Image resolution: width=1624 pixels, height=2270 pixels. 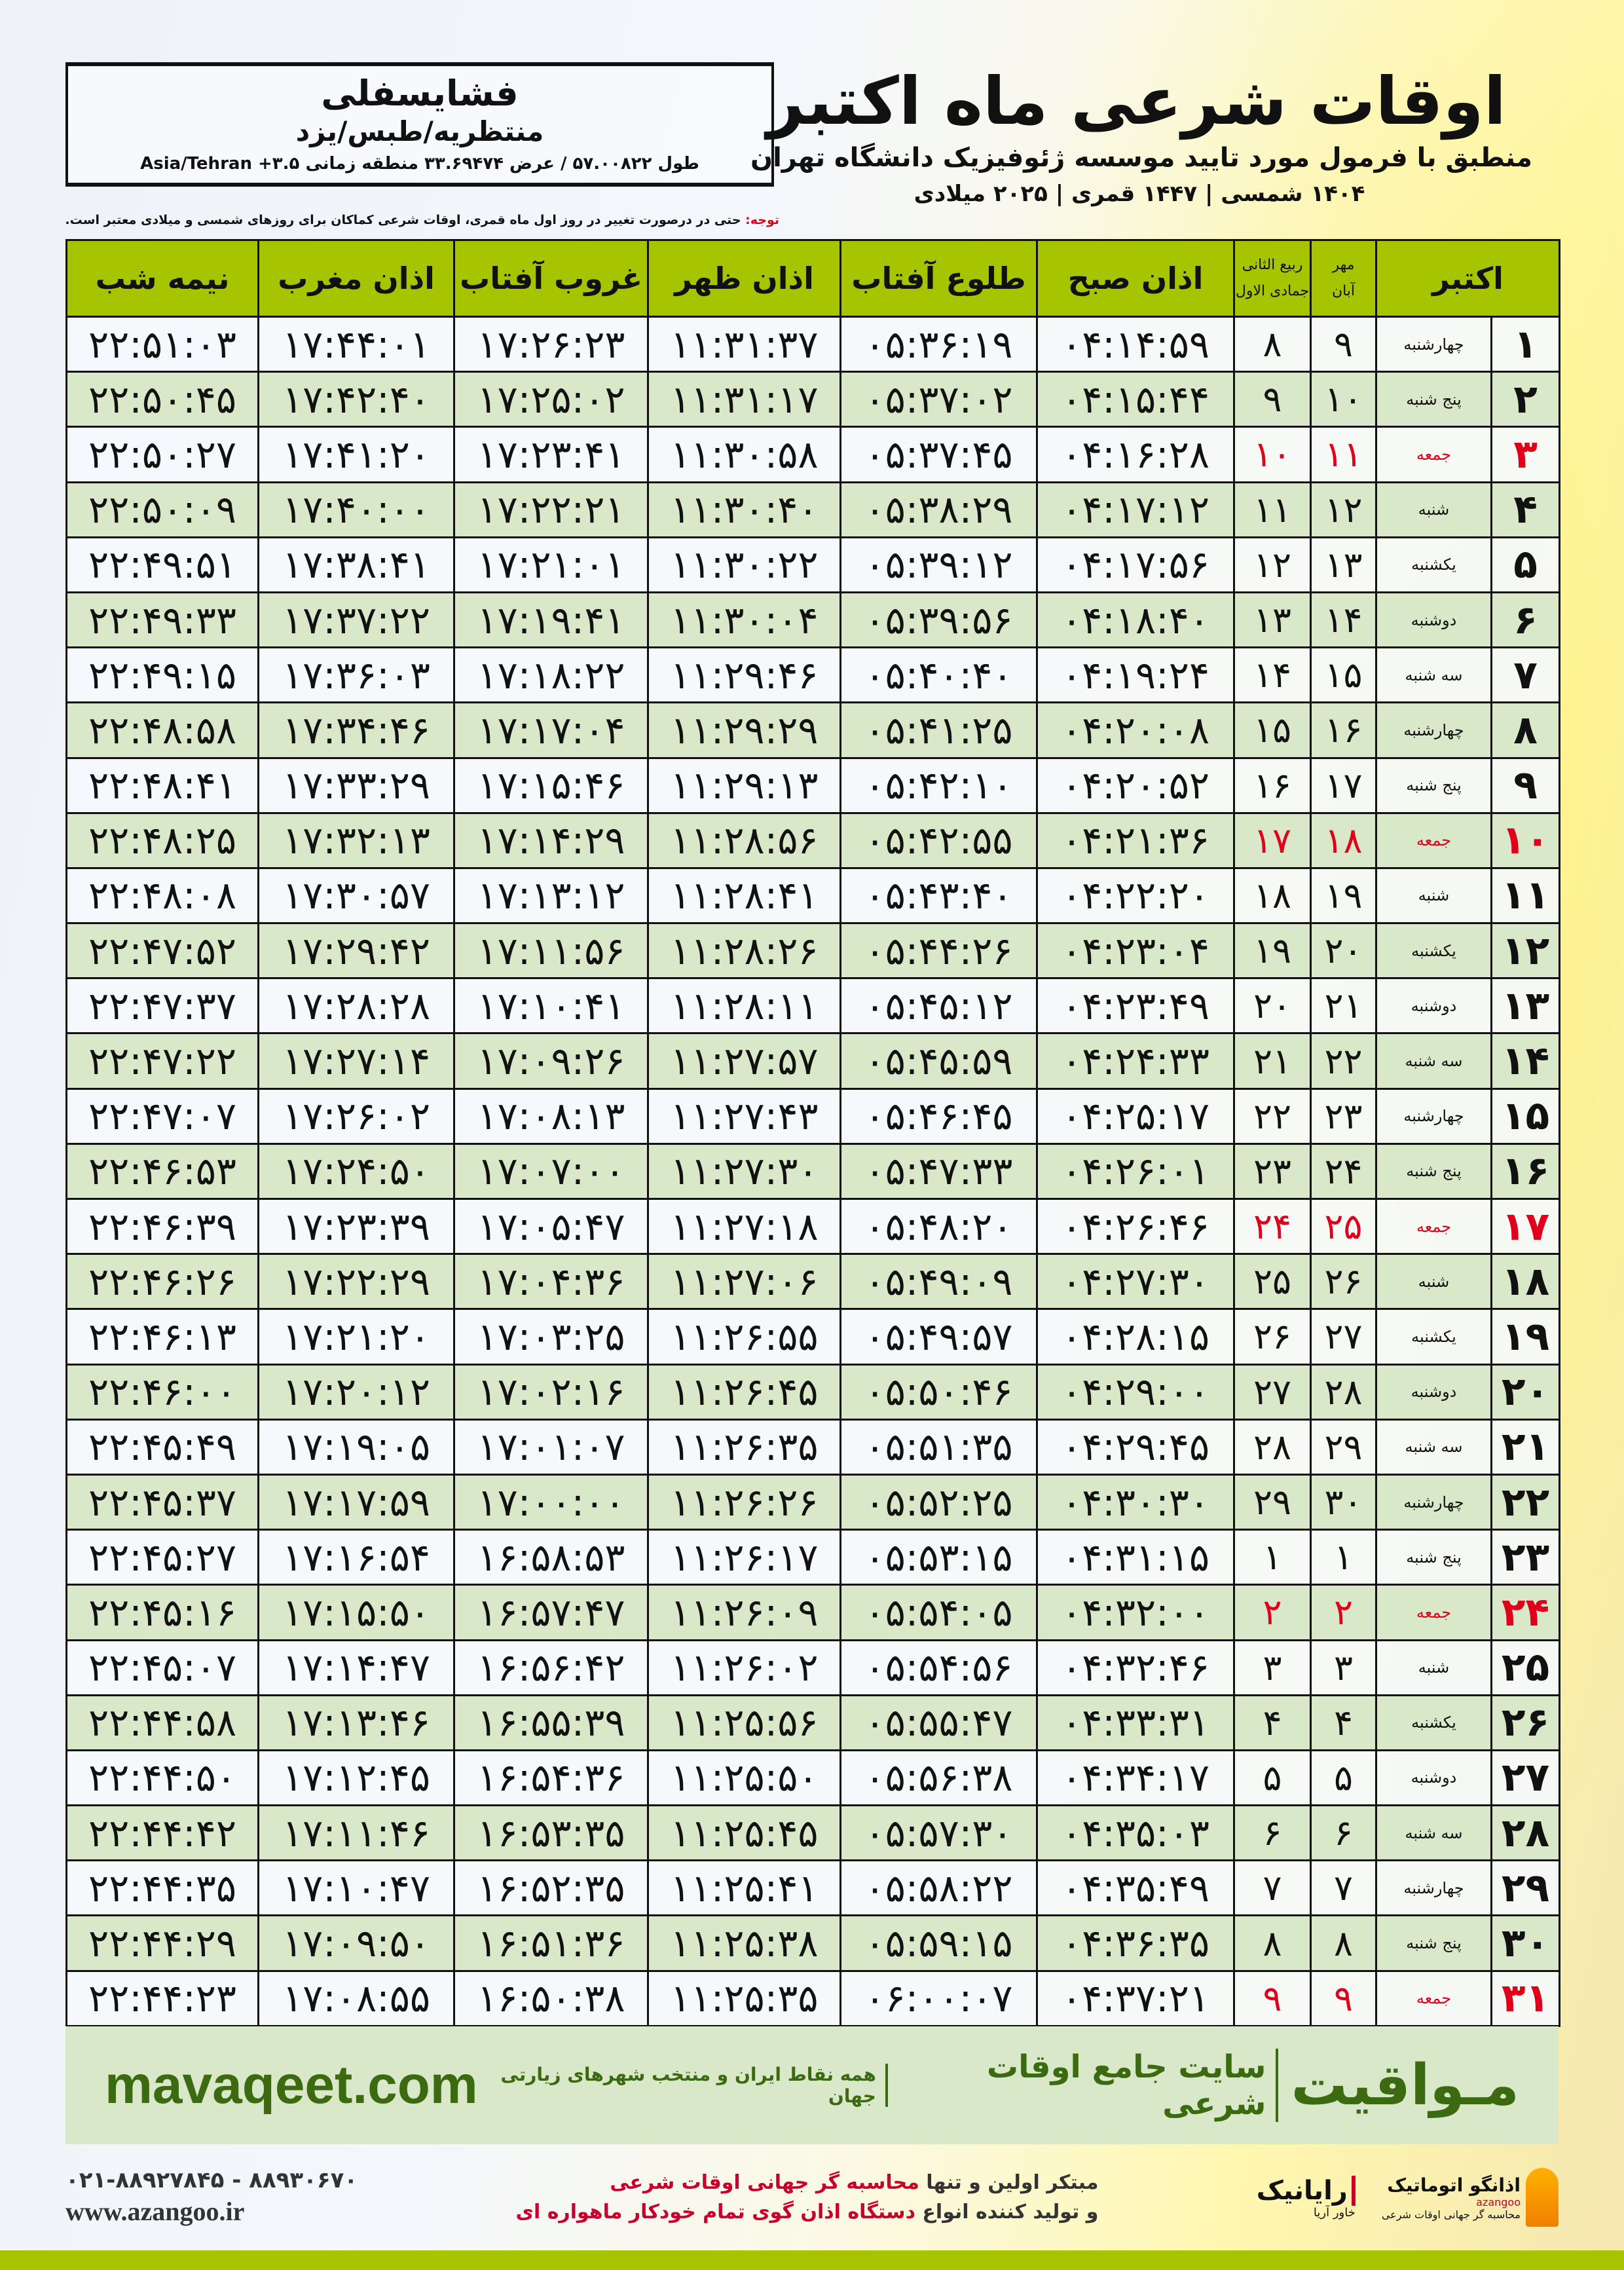 What do you see at coordinates (551, 951) in the screenshot?
I see `cell-sunset: ۱۷:۱۱:۵۶` at bounding box center [551, 951].